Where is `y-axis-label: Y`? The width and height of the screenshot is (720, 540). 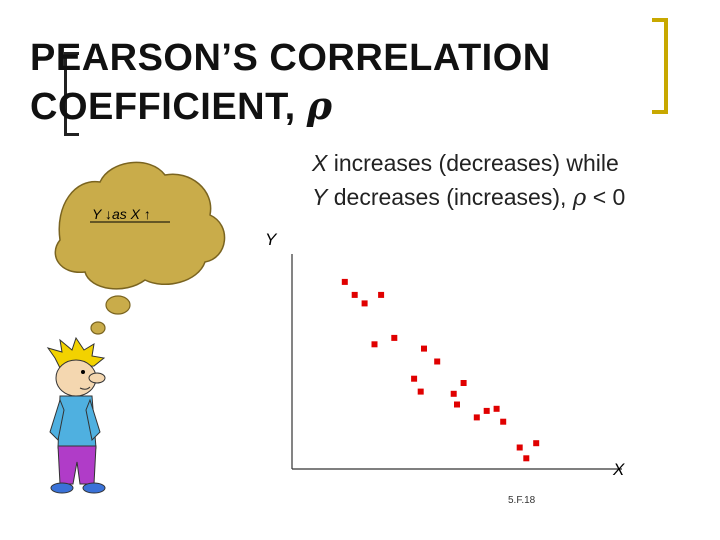
y-axis-label: Y is located at coordinates (271, 239).